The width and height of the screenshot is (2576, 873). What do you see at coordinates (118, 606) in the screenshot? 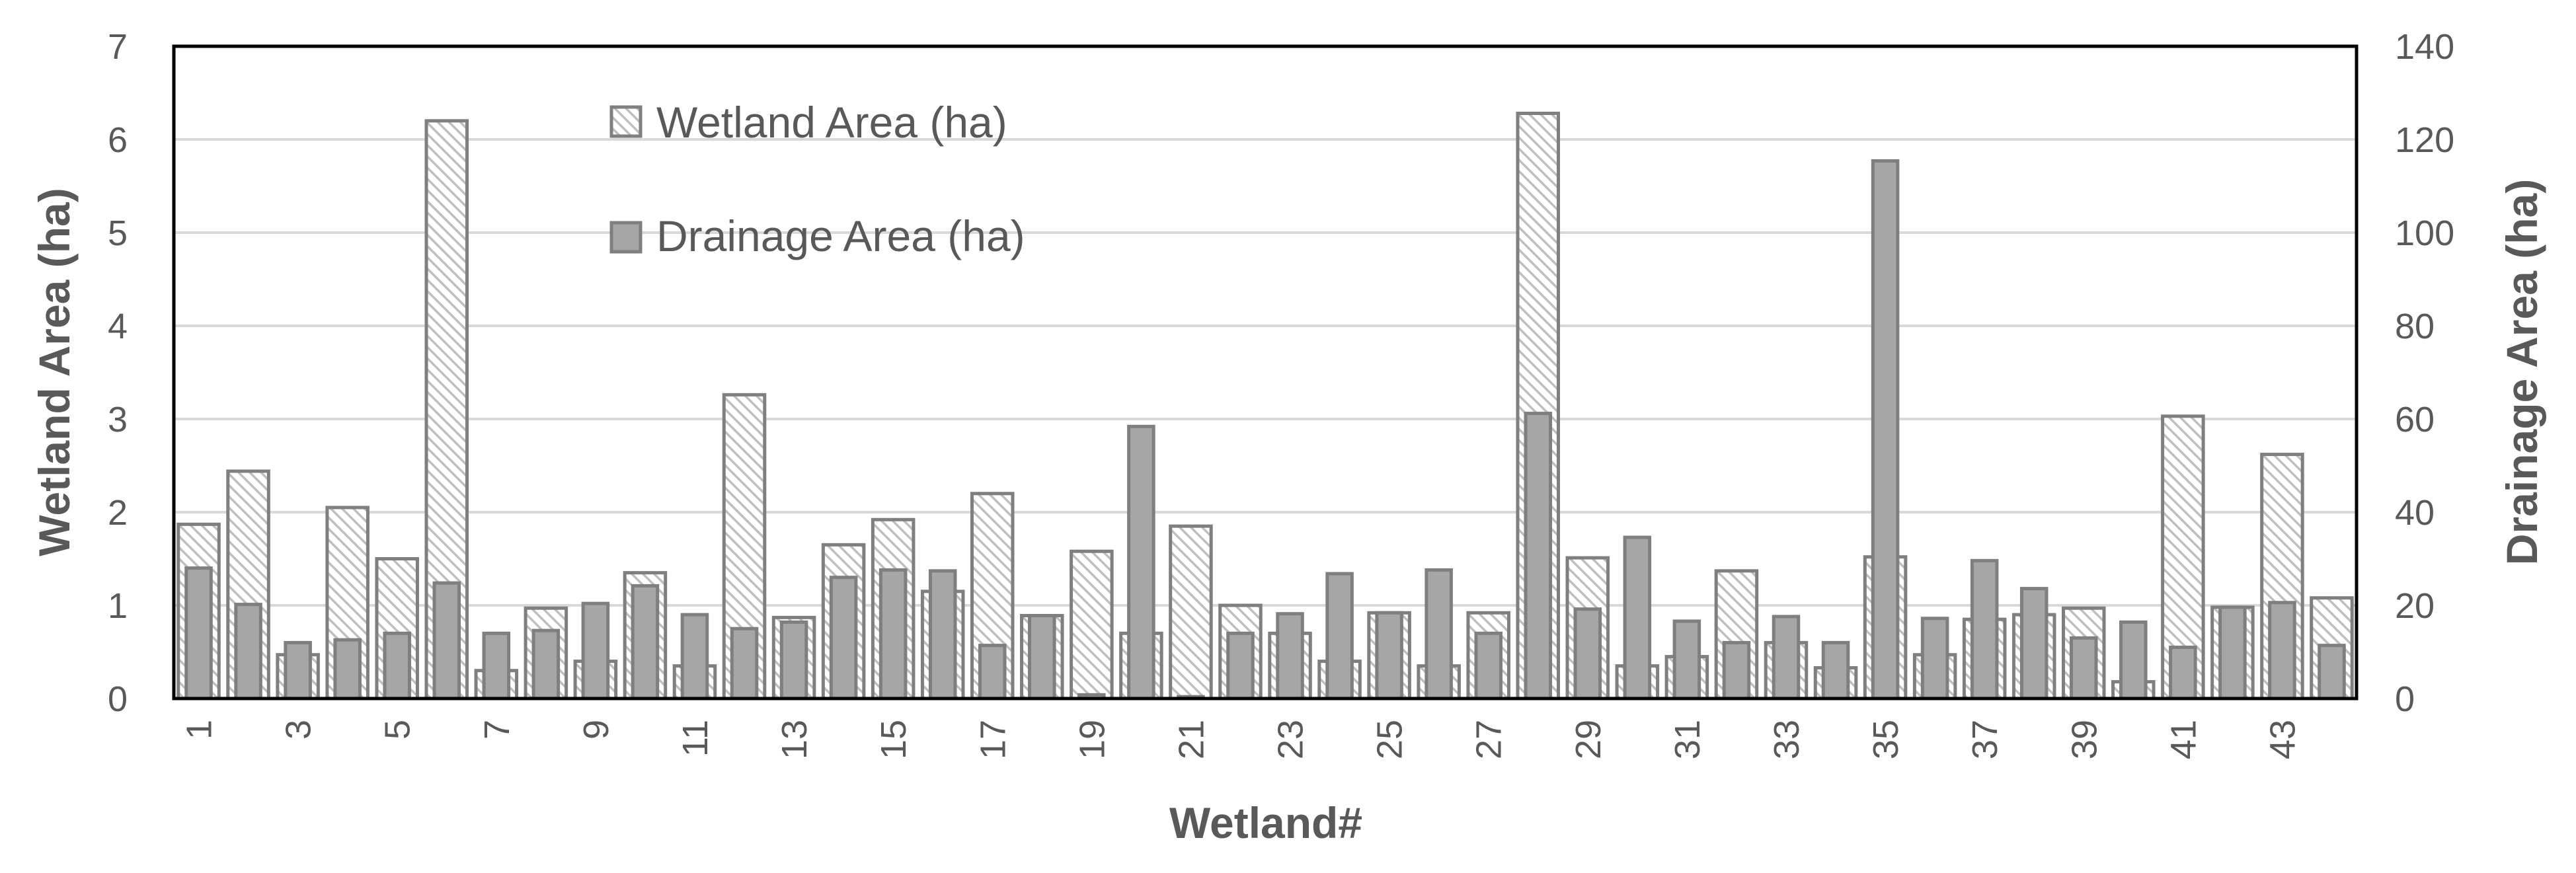
I see `left-tick-label: 1` at bounding box center [118, 606].